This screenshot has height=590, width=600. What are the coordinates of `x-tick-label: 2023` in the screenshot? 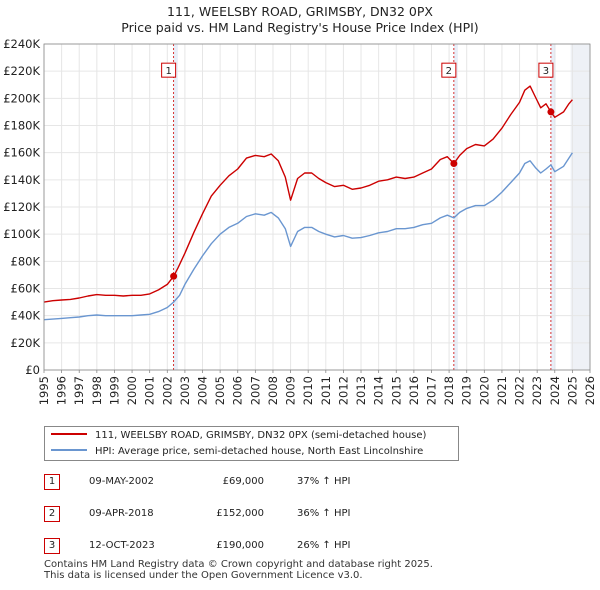 It's located at (537, 390).